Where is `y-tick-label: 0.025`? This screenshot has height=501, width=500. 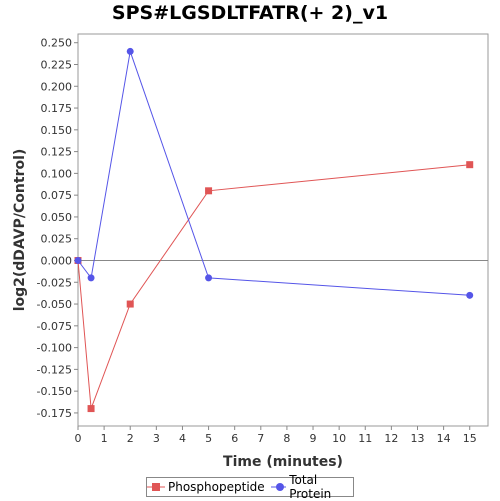
y-tick-label: 0.025 is located at coordinates (57, 239).